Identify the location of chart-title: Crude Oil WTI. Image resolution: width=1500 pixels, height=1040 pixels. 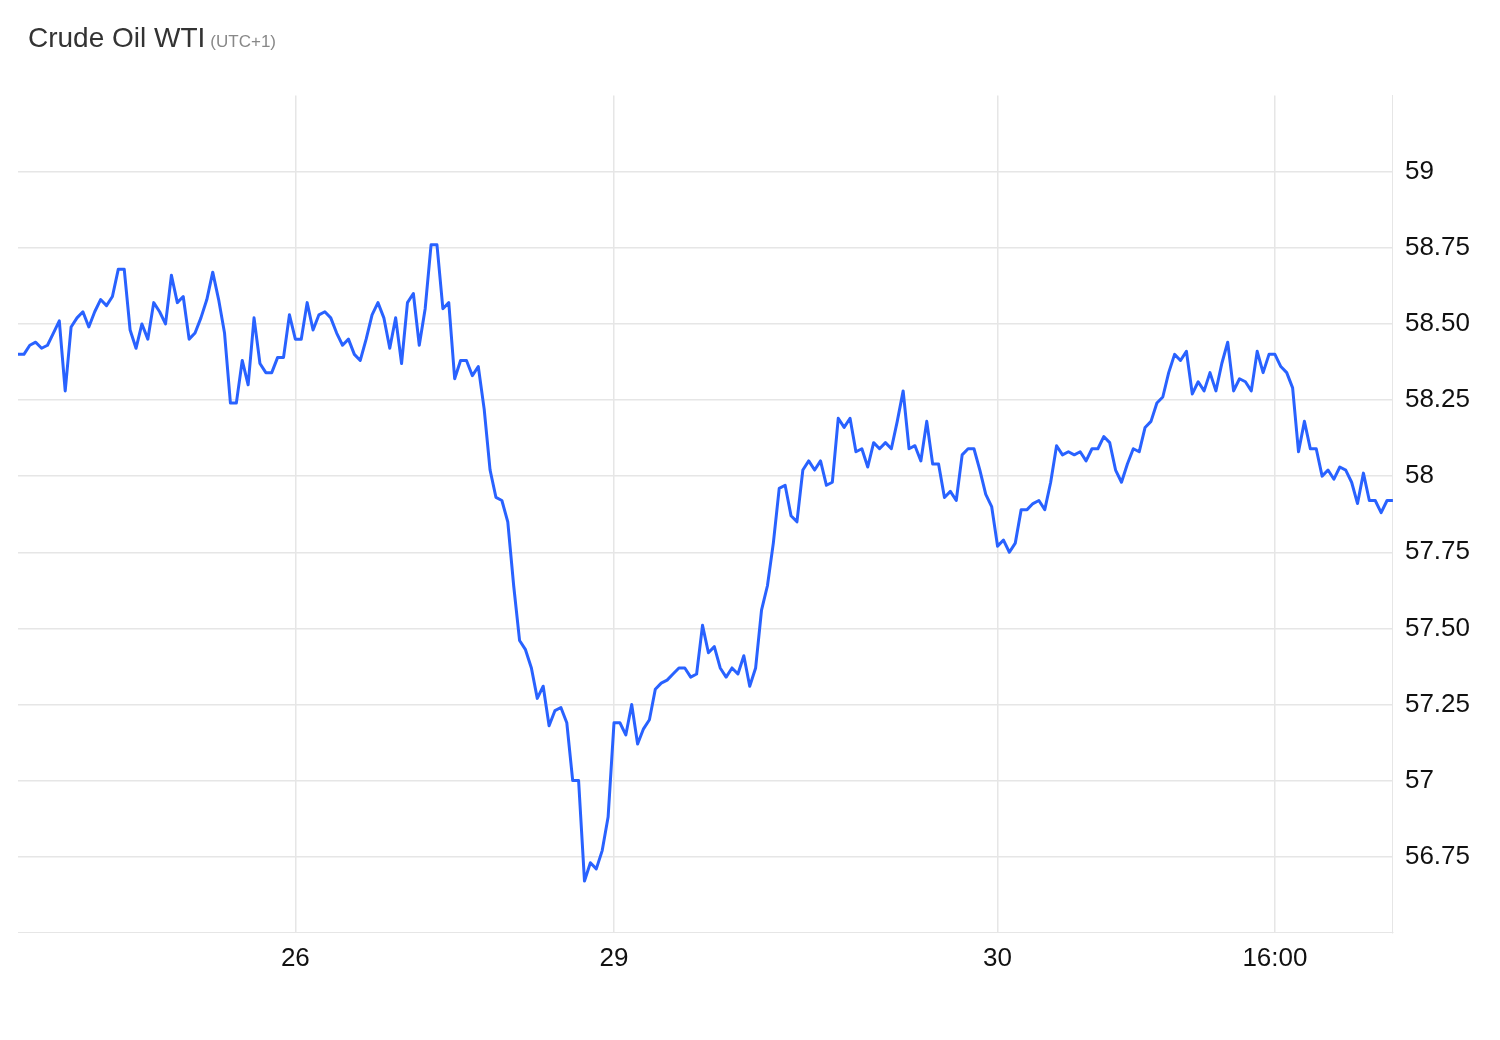
(117, 37).